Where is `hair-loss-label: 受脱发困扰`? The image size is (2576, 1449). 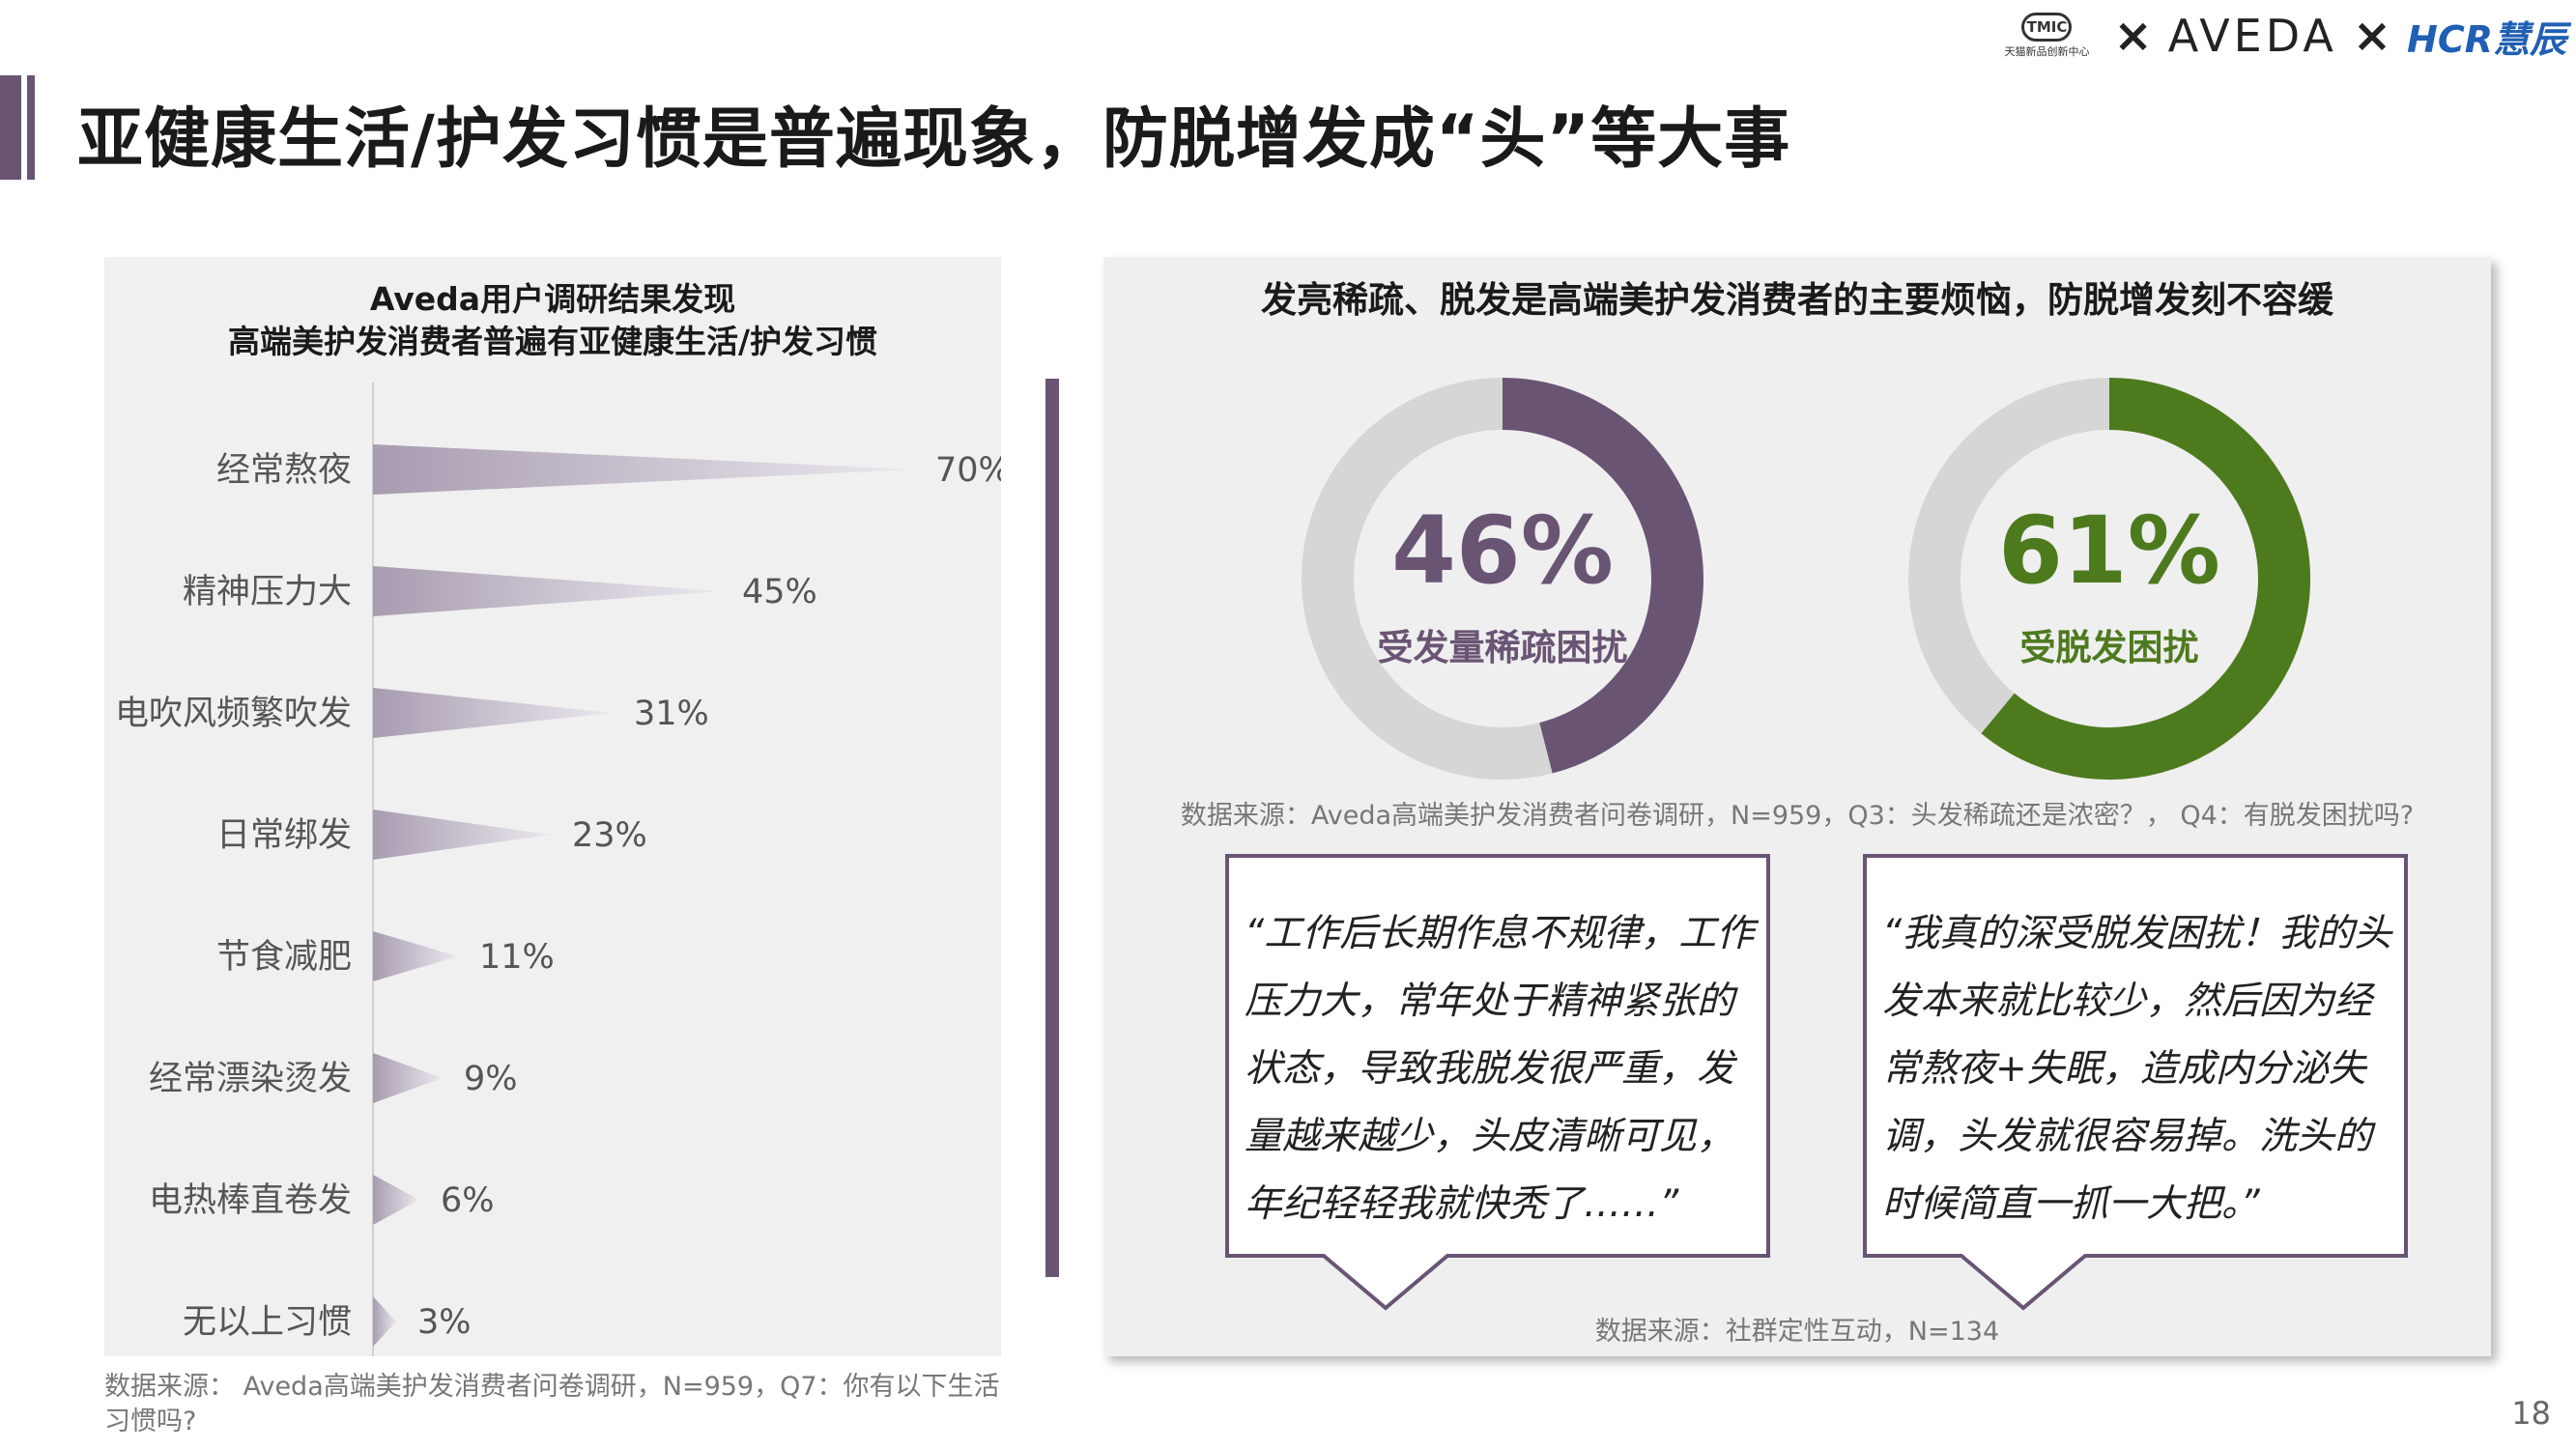
hair-loss-label: 受脱发困扰 is located at coordinates (2109, 647).